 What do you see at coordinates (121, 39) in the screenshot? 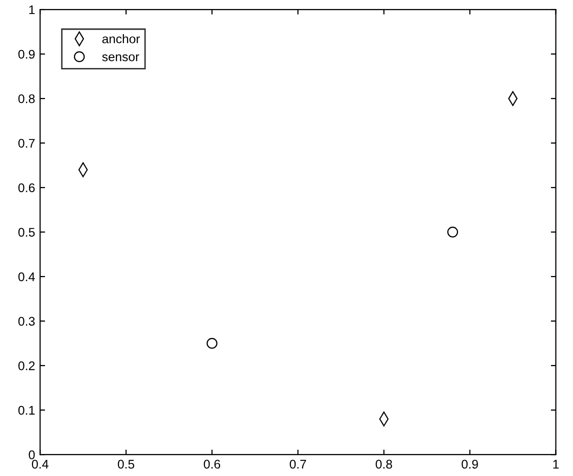
I see `legend-label: anchor` at bounding box center [121, 39].